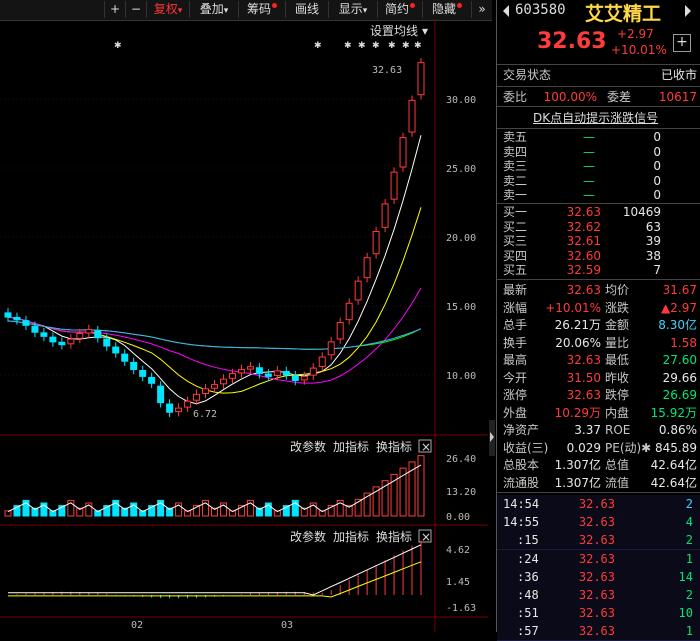  What do you see at coordinates (492, 438) in the screenshot?
I see `panel-collapse-handle` at bounding box center [492, 438].